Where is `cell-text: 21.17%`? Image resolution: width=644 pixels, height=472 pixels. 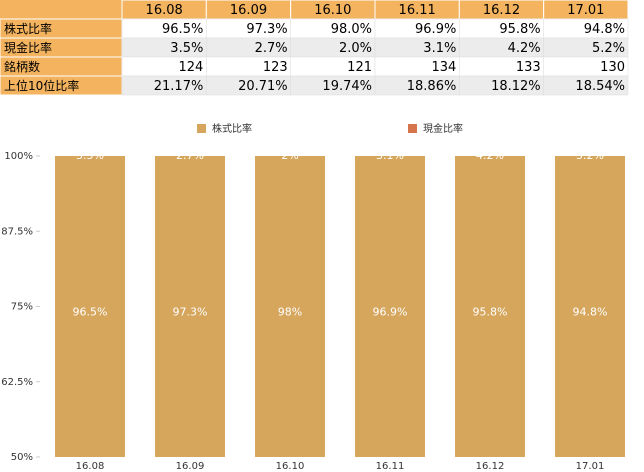 cell-text: 21.17% is located at coordinates (179, 86).